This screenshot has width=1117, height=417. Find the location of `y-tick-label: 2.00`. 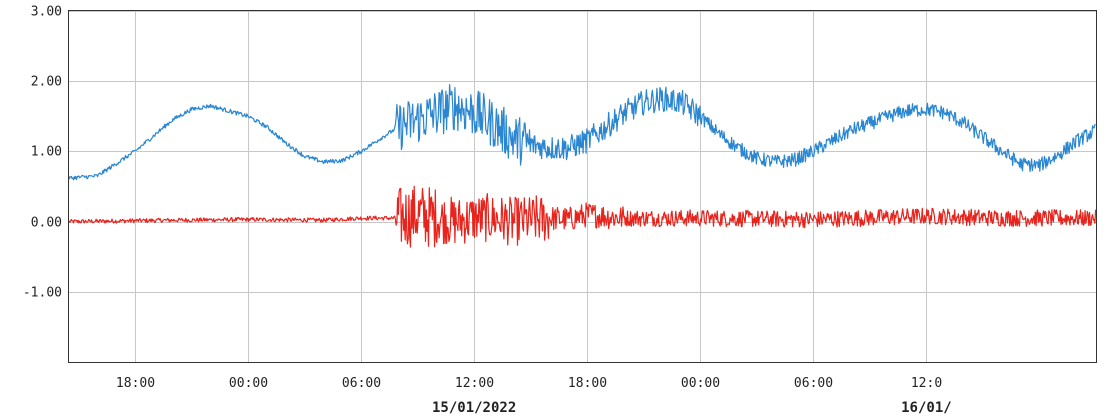

y-tick-label: 2.00 is located at coordinates (46, 82).